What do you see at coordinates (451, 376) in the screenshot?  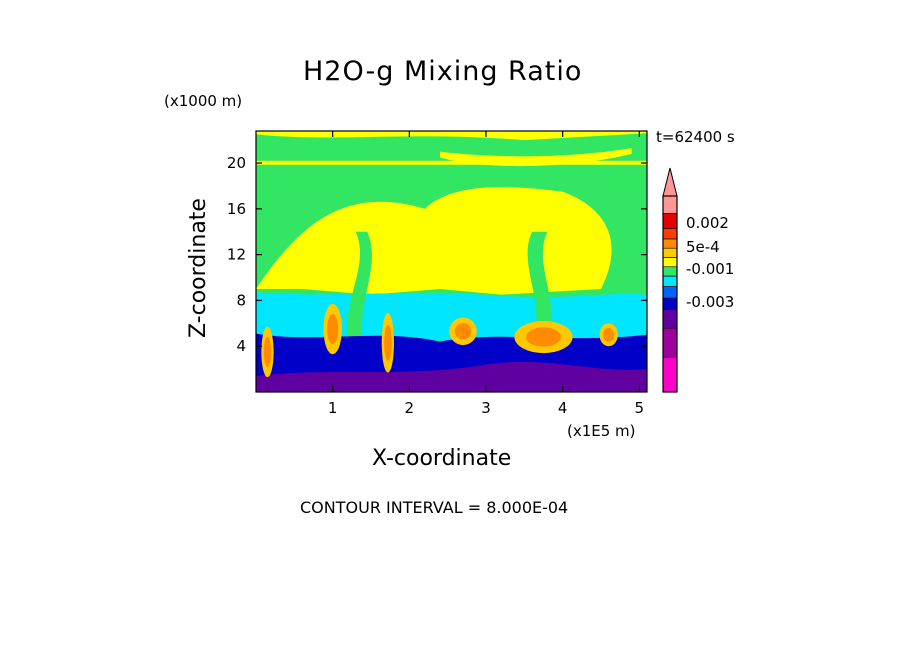 I see `purple-region` at bounding box center [451, 376].